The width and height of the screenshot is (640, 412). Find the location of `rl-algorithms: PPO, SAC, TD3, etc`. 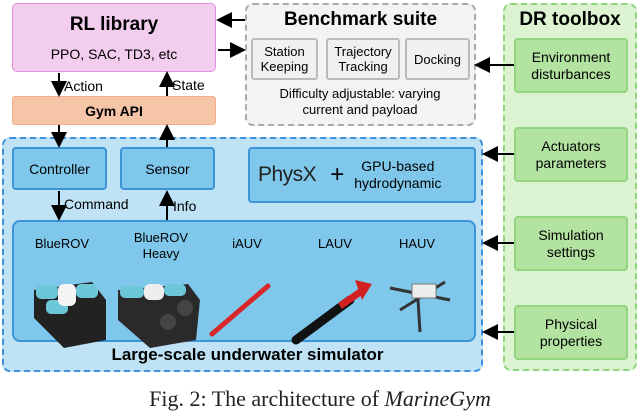

rl-algorithms: PPO, SAC, TD3, etc is located at coordinates (114, 53).